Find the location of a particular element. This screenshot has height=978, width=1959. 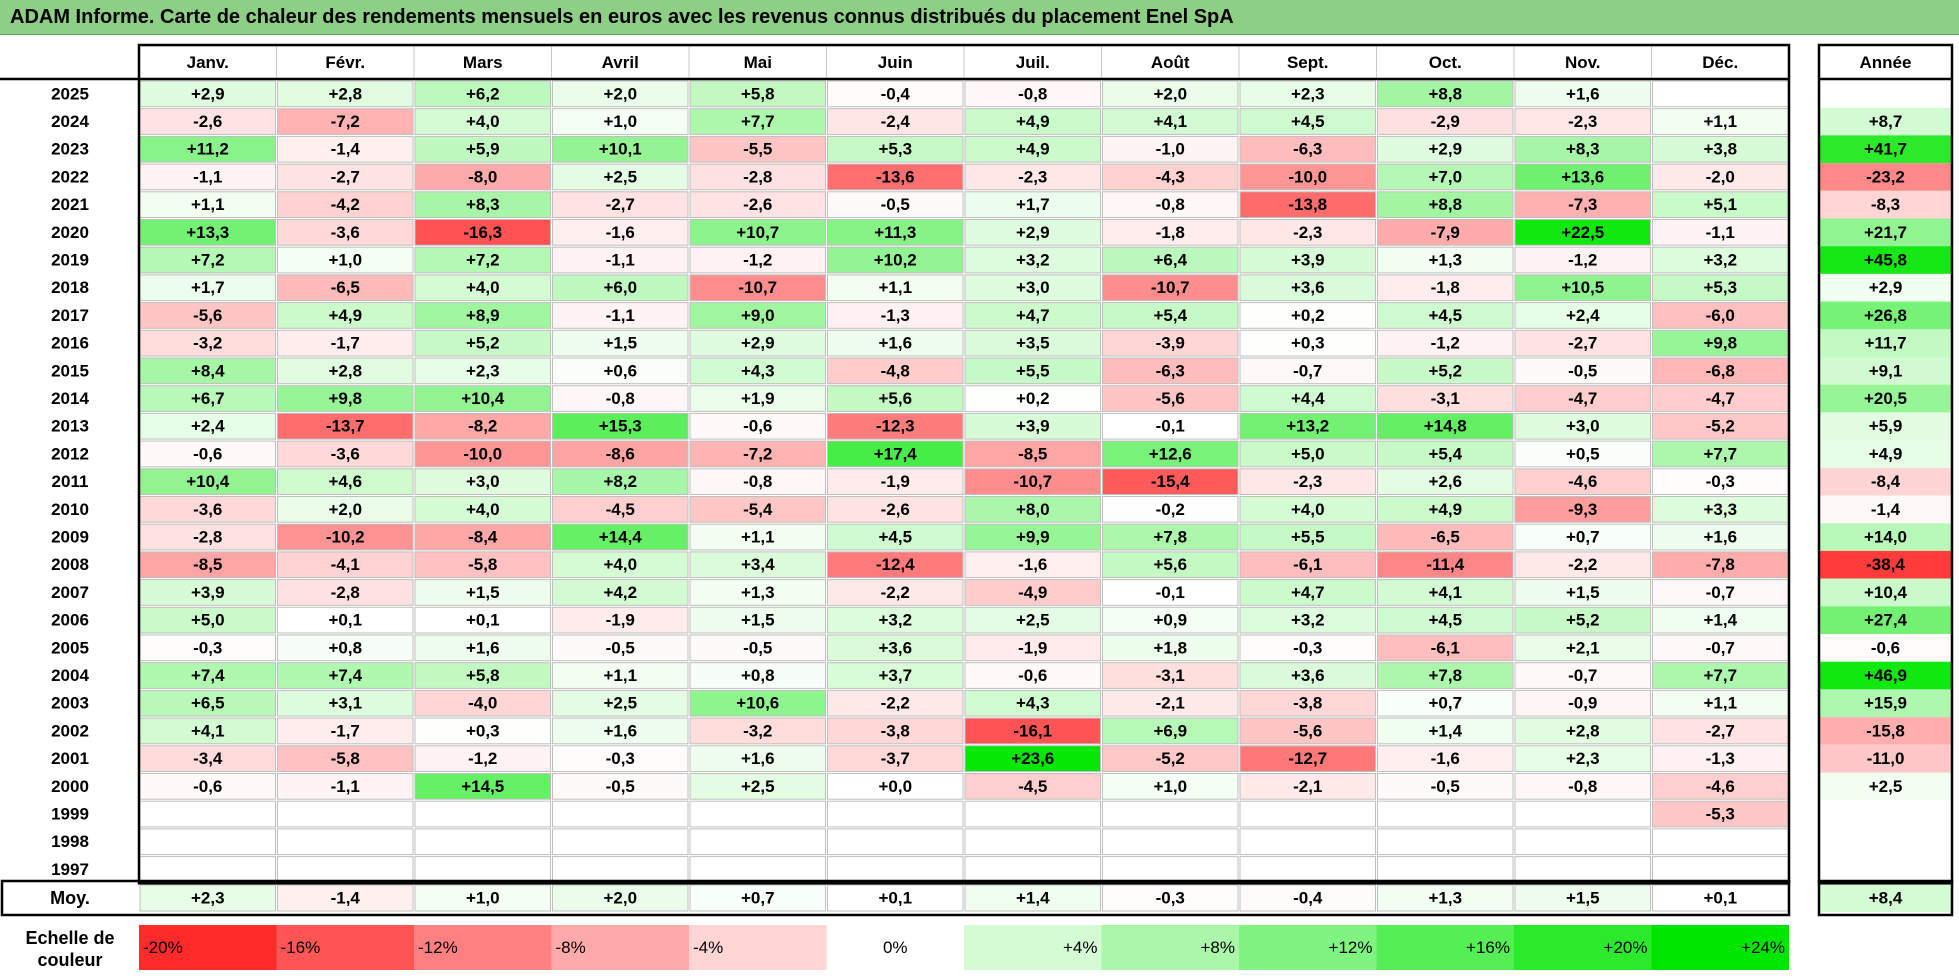

heatmap-value: -16,3 is located at coordinates (482, 232).